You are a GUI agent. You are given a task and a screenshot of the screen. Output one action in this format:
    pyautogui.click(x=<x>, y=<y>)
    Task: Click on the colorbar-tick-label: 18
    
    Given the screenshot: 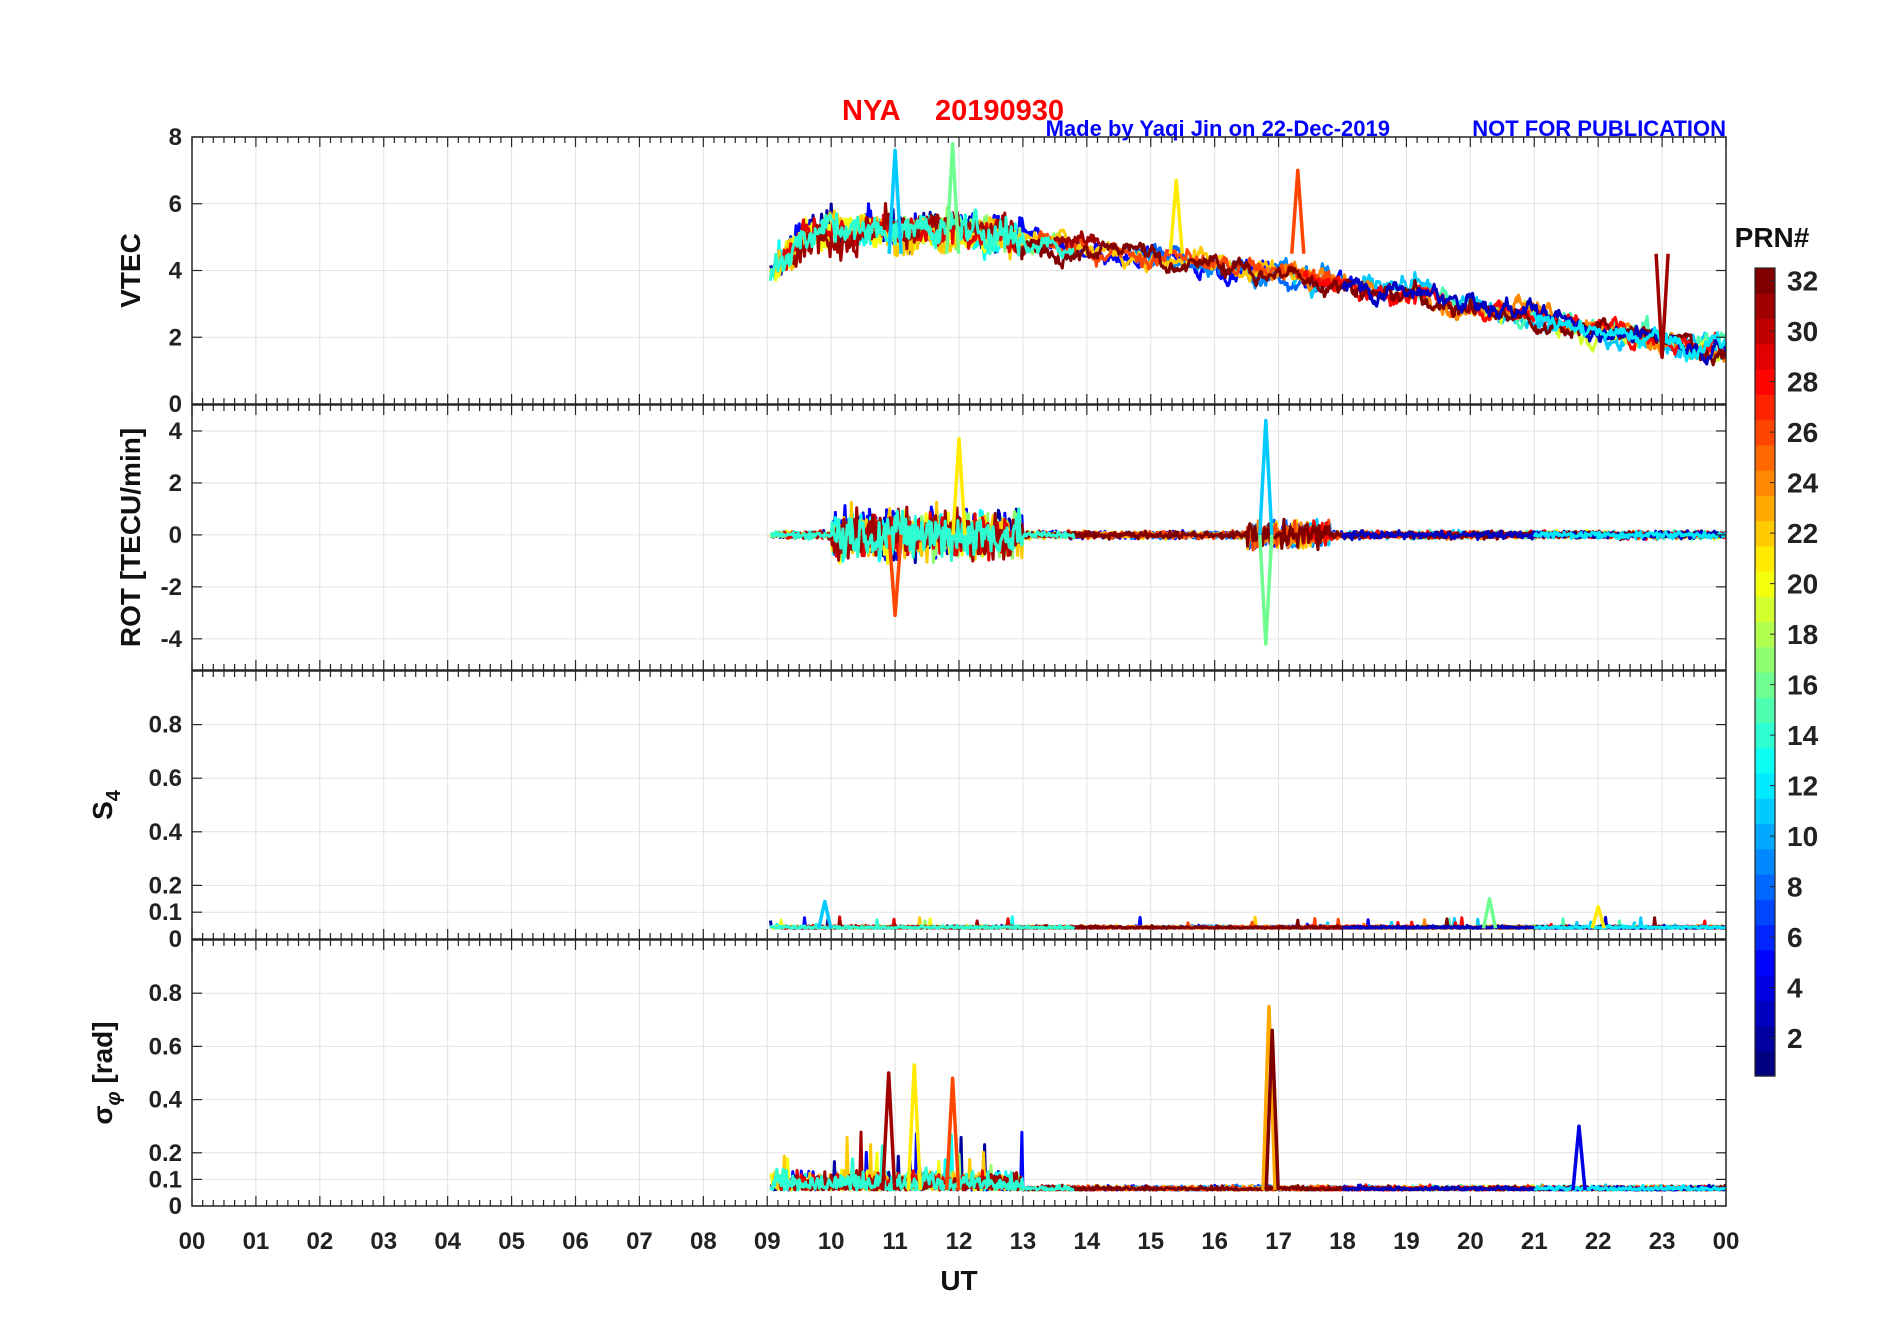 What is the action you would take?
    pyautogui.click(x=1802, y=634)
    